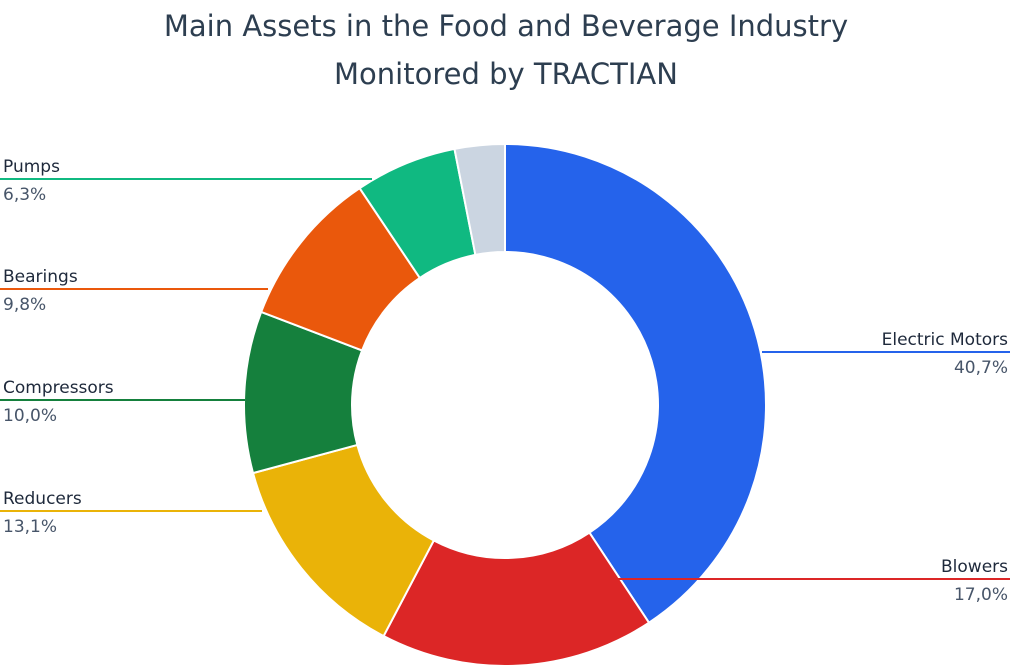  What do you see at coordinates (30, 416) in the screenshot?
I see `slice-value-label: 10,0%` at bounding box center [30, 416].